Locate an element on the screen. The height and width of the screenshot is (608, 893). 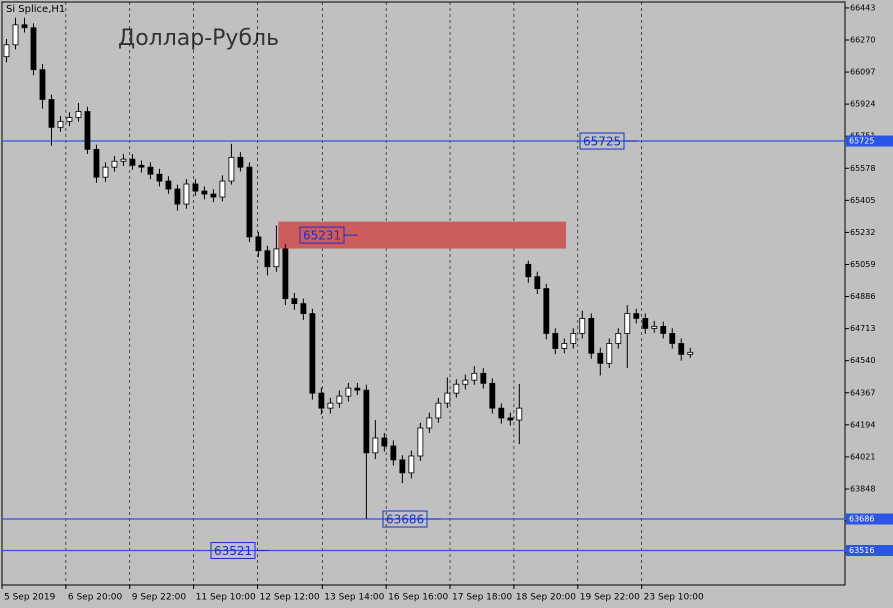
y-tick-label: 64194 is located at coordinates (862, 424).